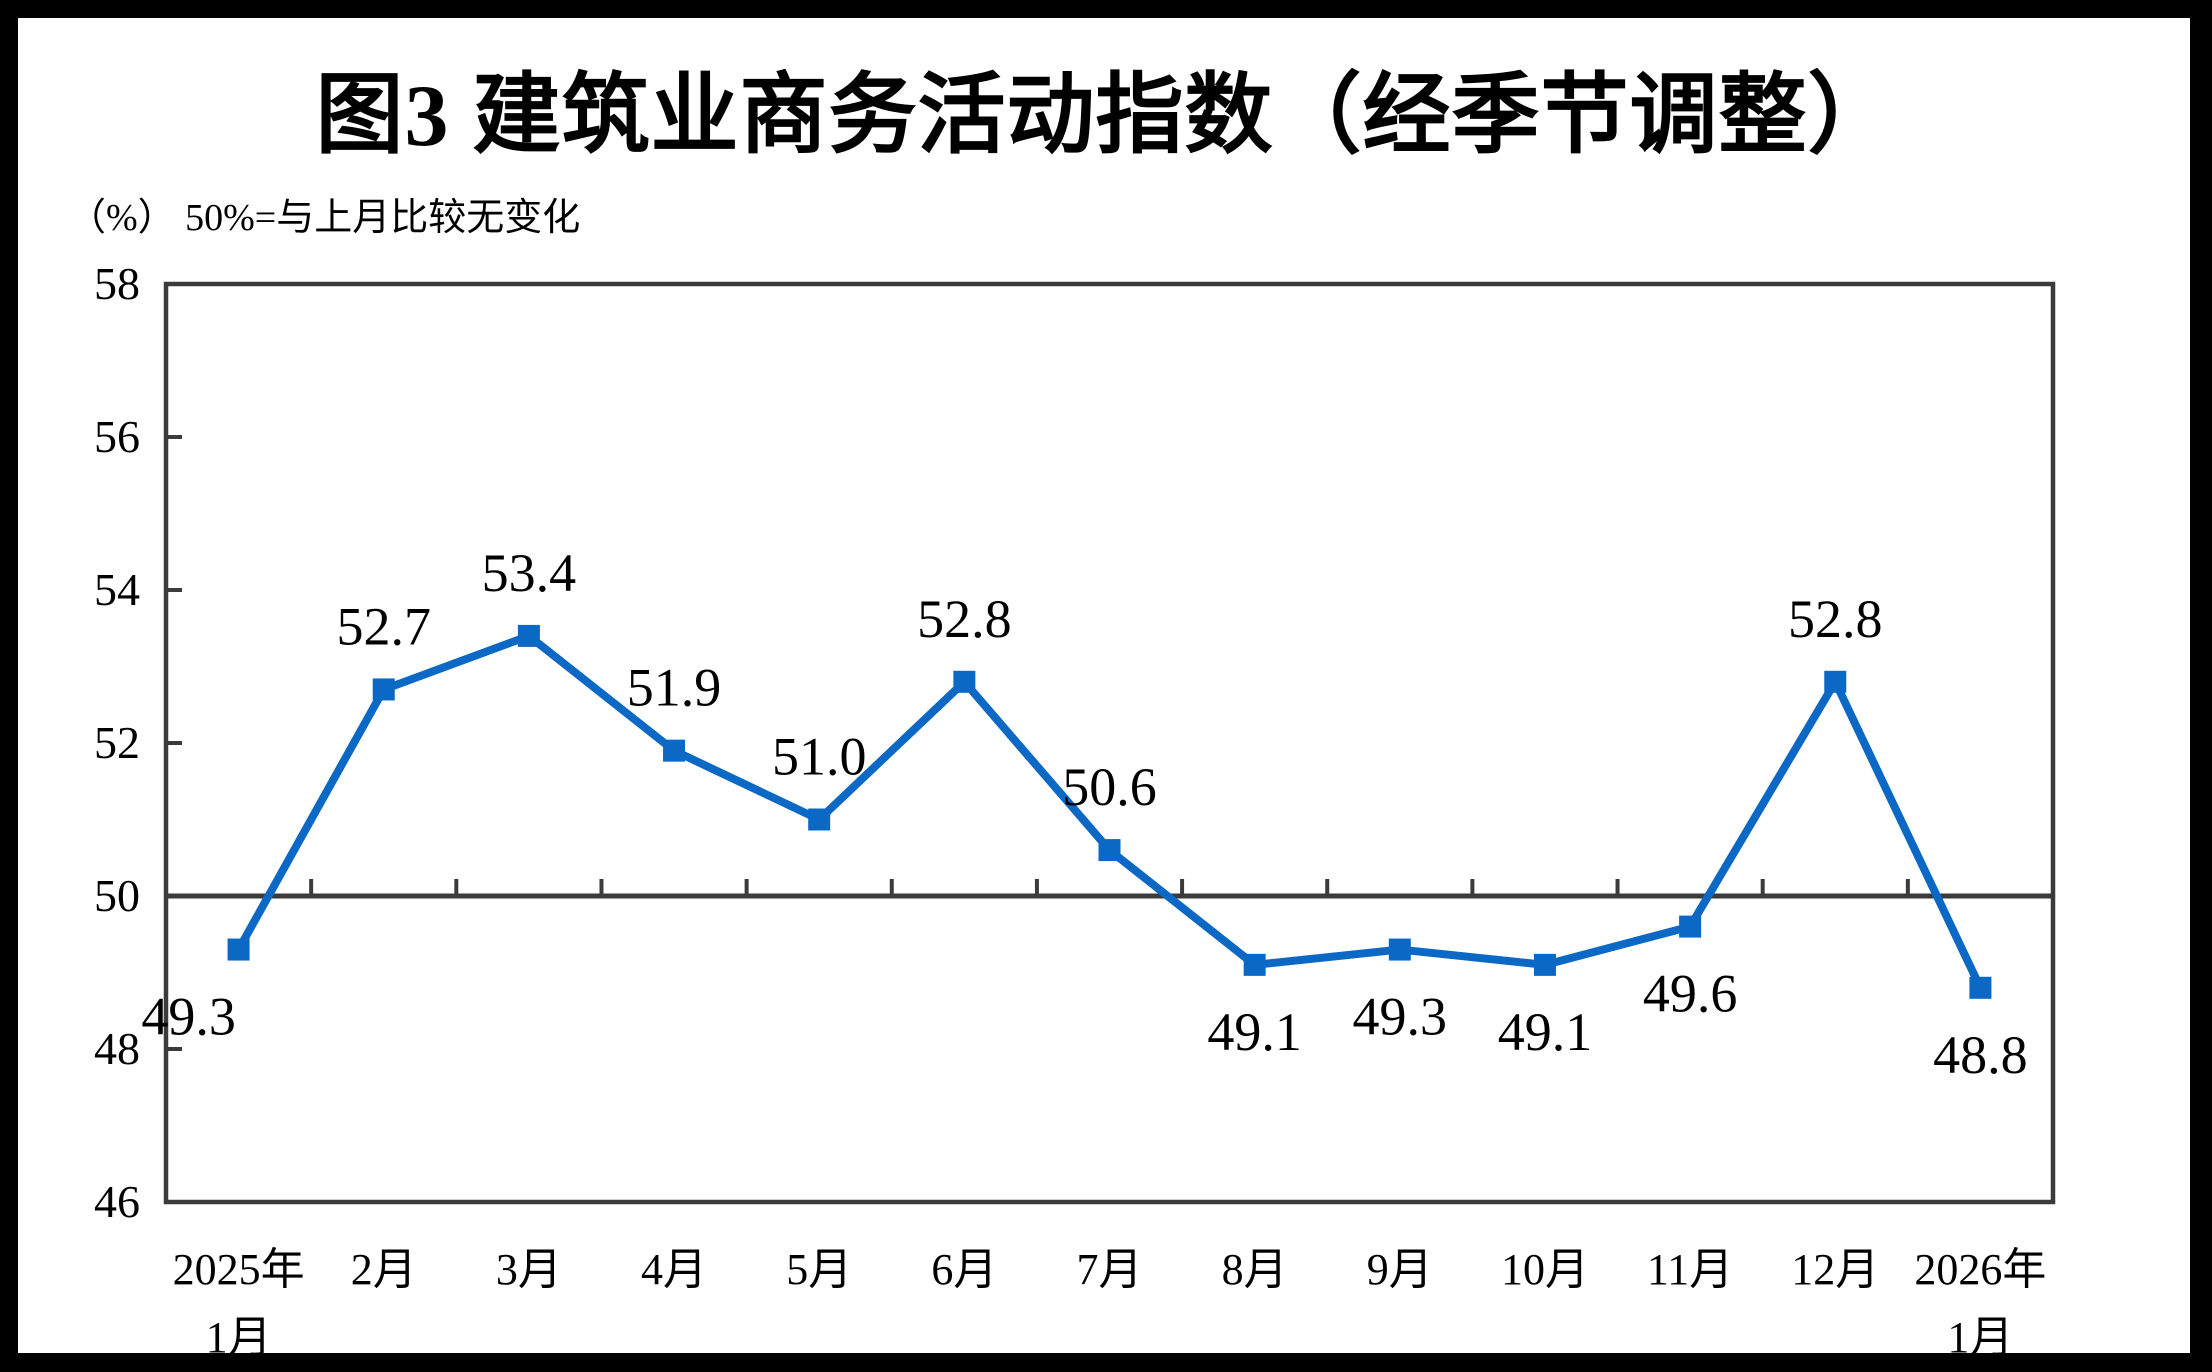  Describe the element at coordinates (384, 1269) in the screenshot. I see `x-axis-label: 2月` at that location.